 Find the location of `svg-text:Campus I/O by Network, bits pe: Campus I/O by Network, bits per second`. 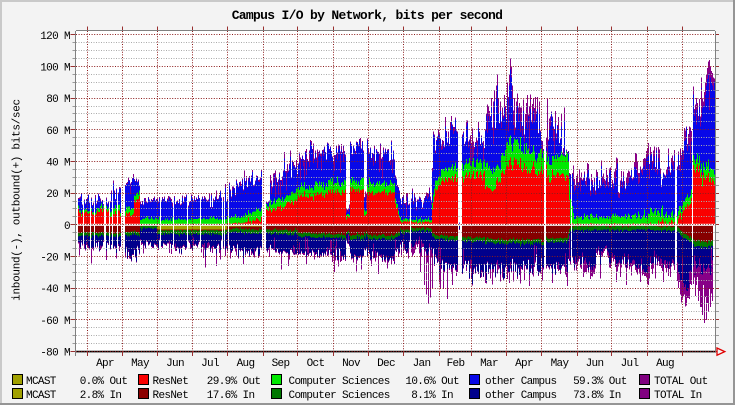

svg-text:Campus I/O by Network, bits pe: Campus I/O by Network, bits per second is located at coordinates (367, 15).